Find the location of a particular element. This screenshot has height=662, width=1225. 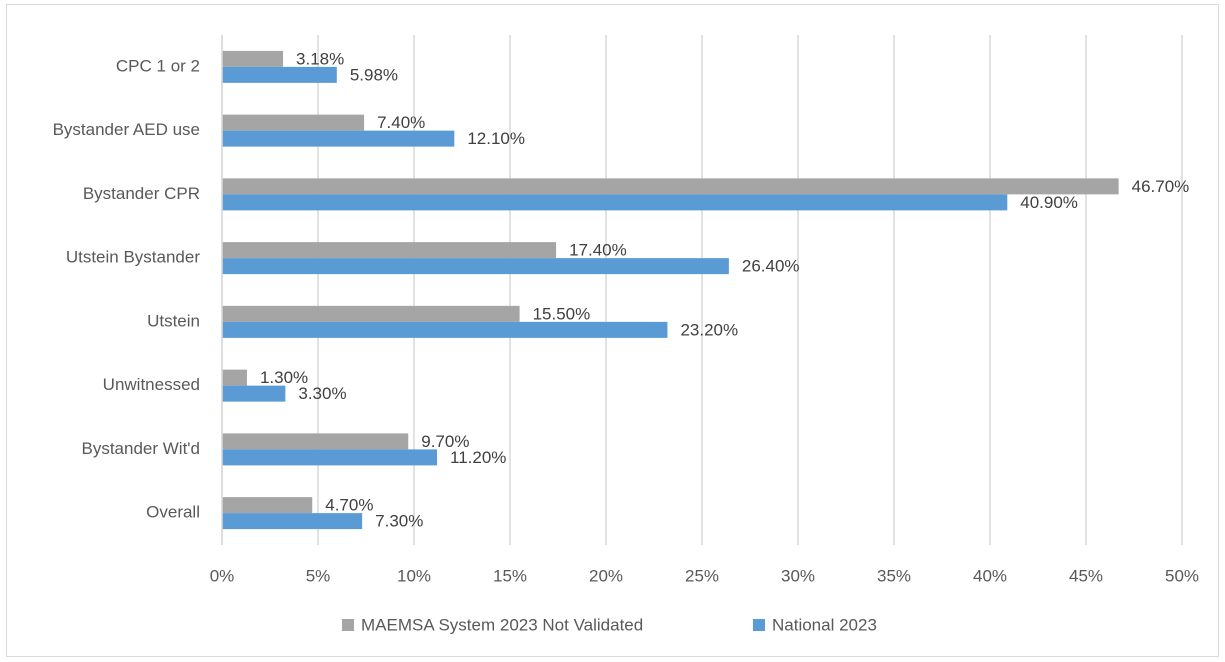

y-tick-label: CPC 1 or 2 is located at coordinates (158, 65).